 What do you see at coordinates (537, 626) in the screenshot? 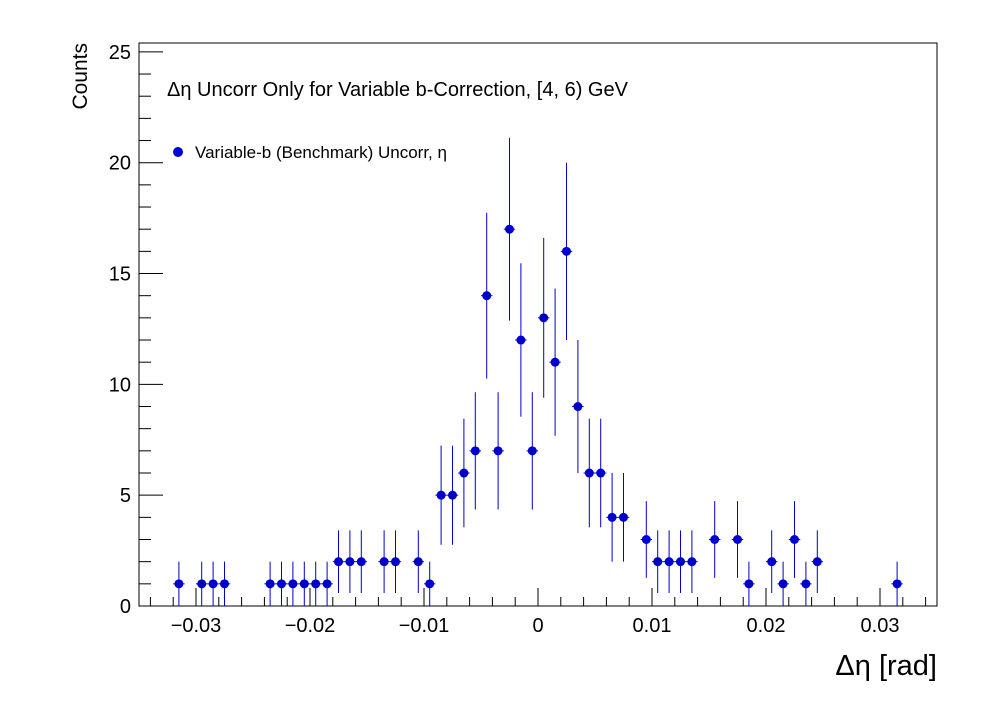
I see `x-tick-label: 0` at bounding box center [537, 626].